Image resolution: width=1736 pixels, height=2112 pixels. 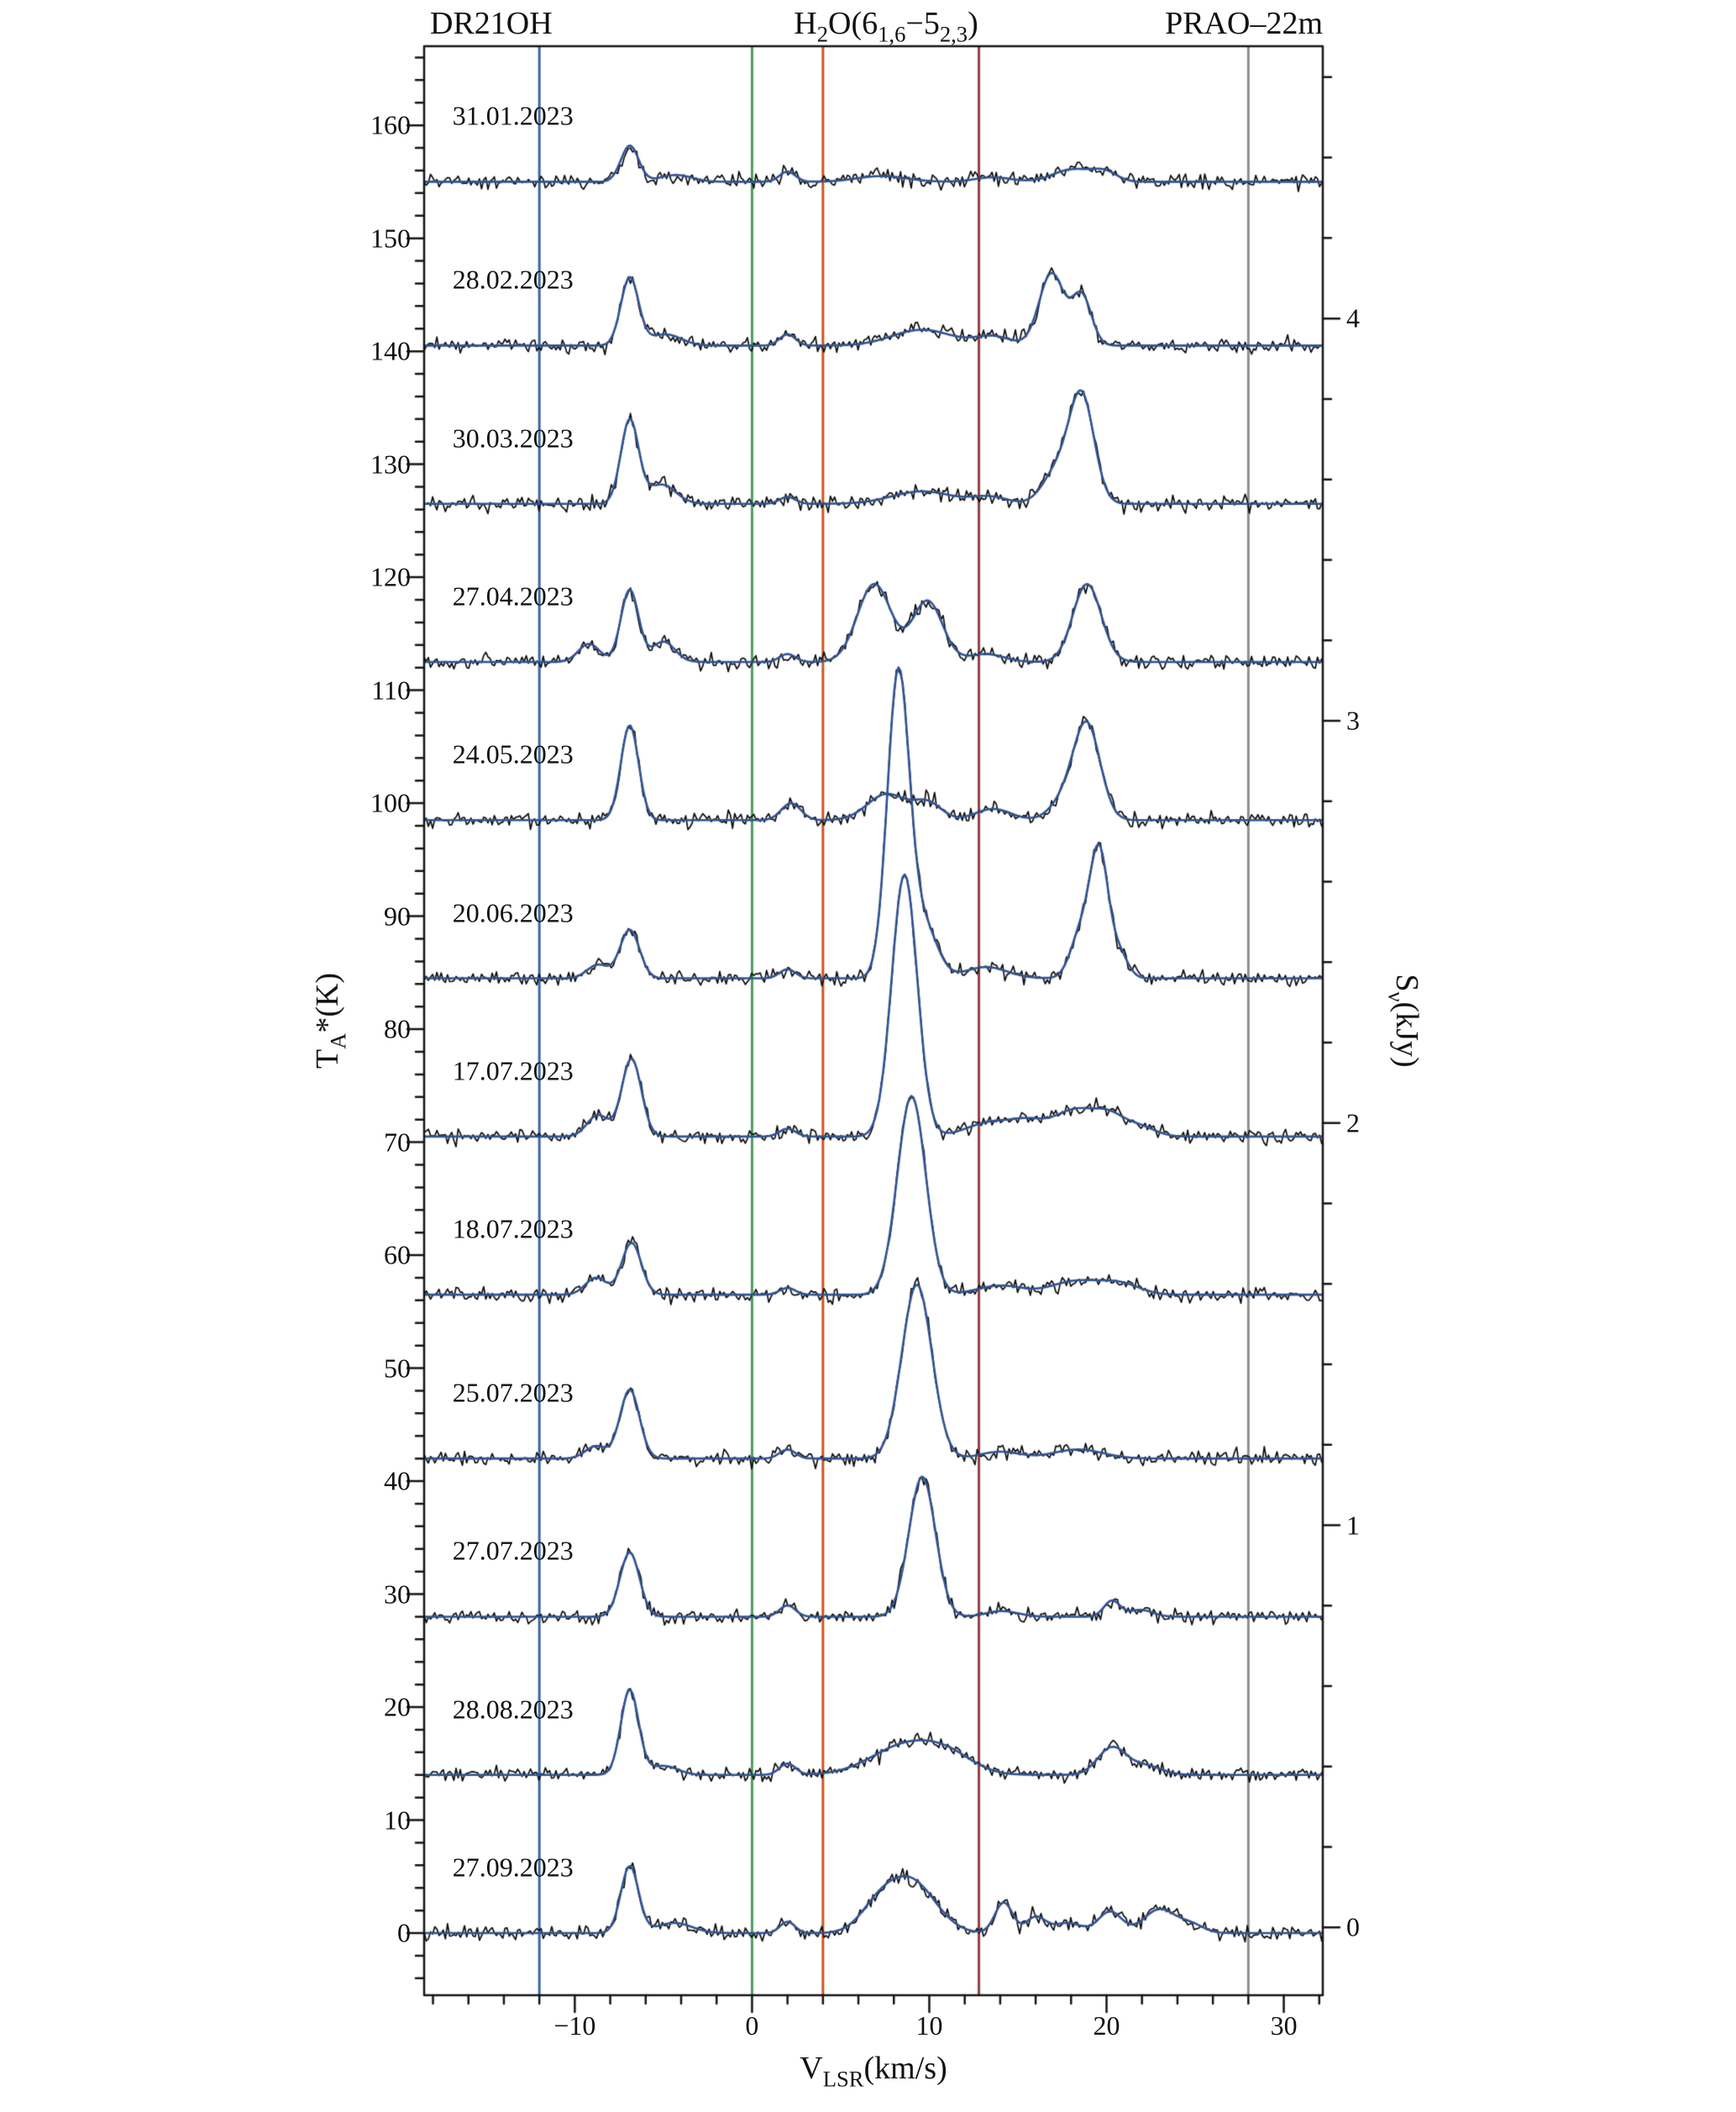 I want to click on flux-tick-label: 1, so click(x=1353, y=1525).